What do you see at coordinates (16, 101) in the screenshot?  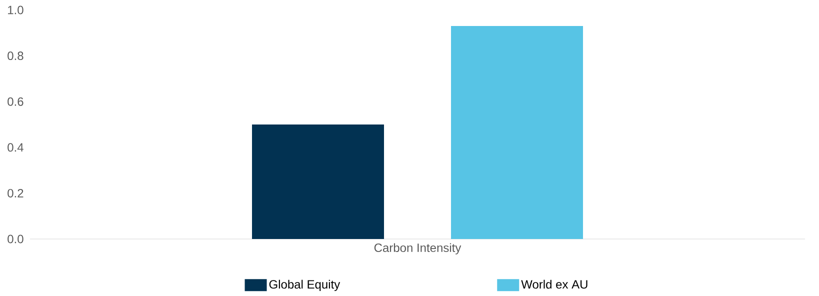 I see `y-tick-label: 0.6` at bounding box center [16, 101].